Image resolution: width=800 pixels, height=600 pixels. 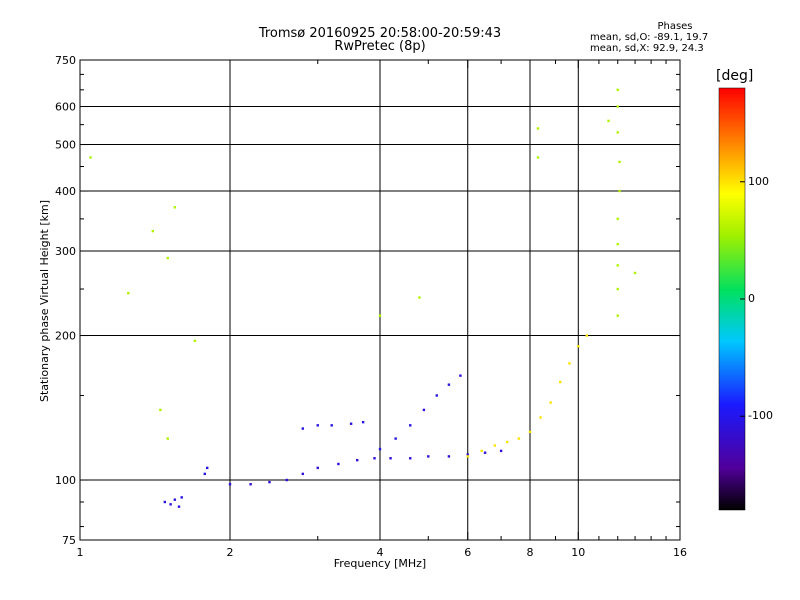 I want to click on phases-header: Phases, so click(x=675, y=26).